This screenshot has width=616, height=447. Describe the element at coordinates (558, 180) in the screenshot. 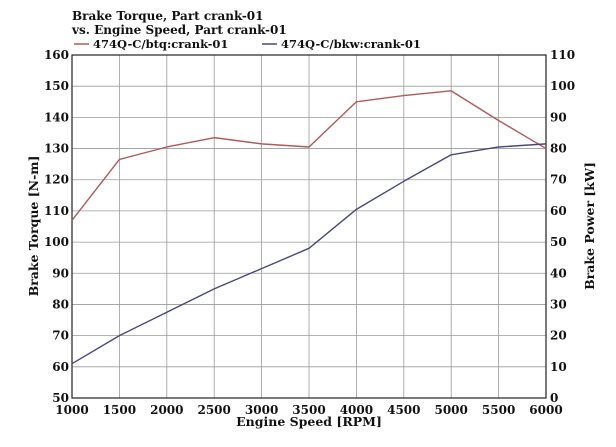

I see `y-right-tick-label: 70` at that location.